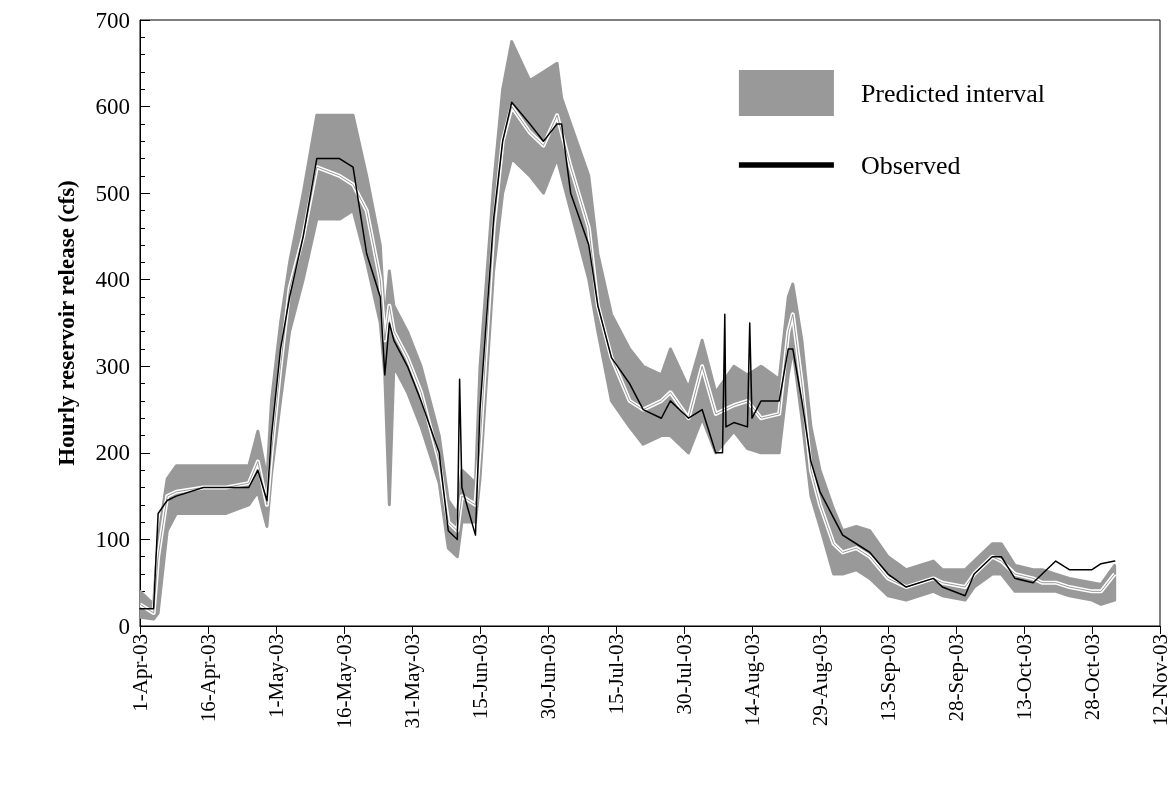 This screenshot has height=789, width=1175. Describe the element at coordinates (66, 323) in the screenshot. I see `y-axis-title: Hourly reservoir release (cfs)` at that location.